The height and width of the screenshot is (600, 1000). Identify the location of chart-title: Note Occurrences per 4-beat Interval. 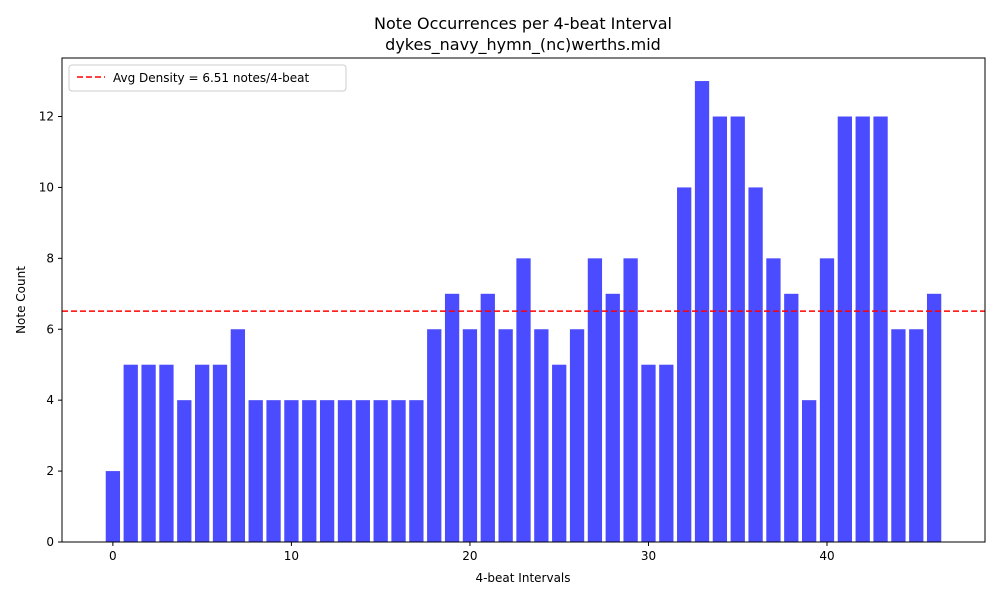
(523, 23).